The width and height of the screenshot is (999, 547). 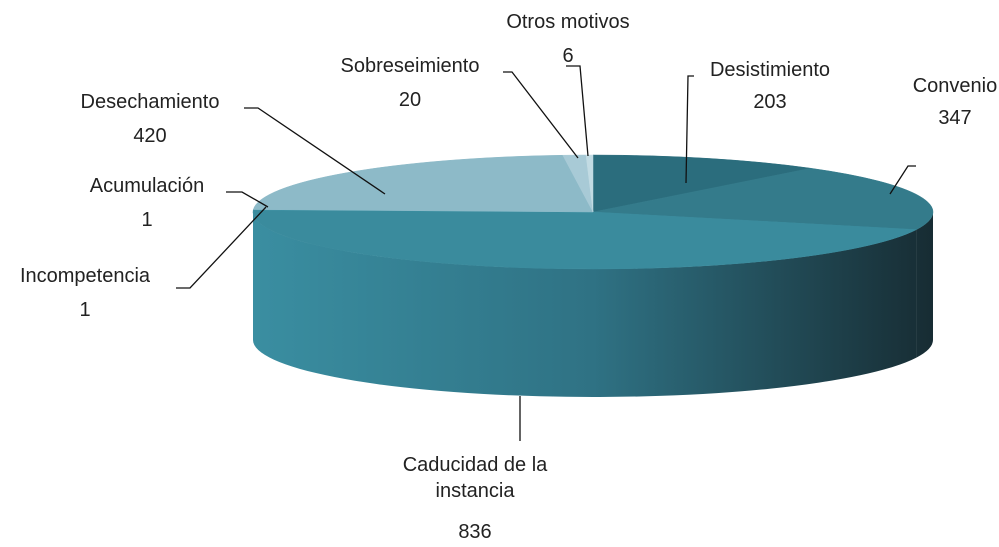 What do you see at coordinates (924, 285) in the screenshot?
I see `pie-side` at bounding box center [924, 285].